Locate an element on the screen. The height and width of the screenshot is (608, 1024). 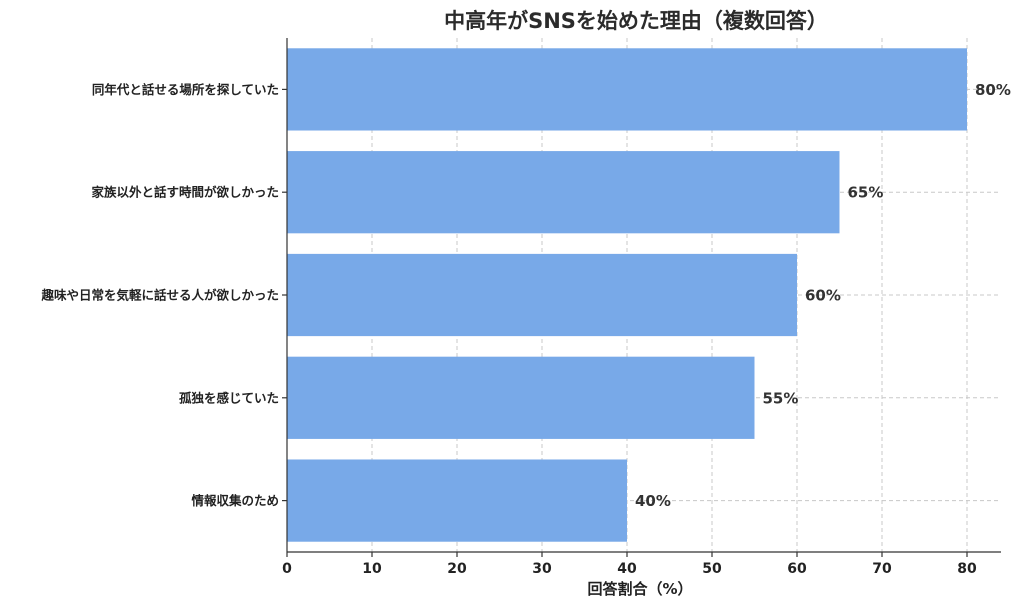
x-axis-ticks: 0 10 20 30 40 50 60 70 80 is located at coordinates (629, 564).